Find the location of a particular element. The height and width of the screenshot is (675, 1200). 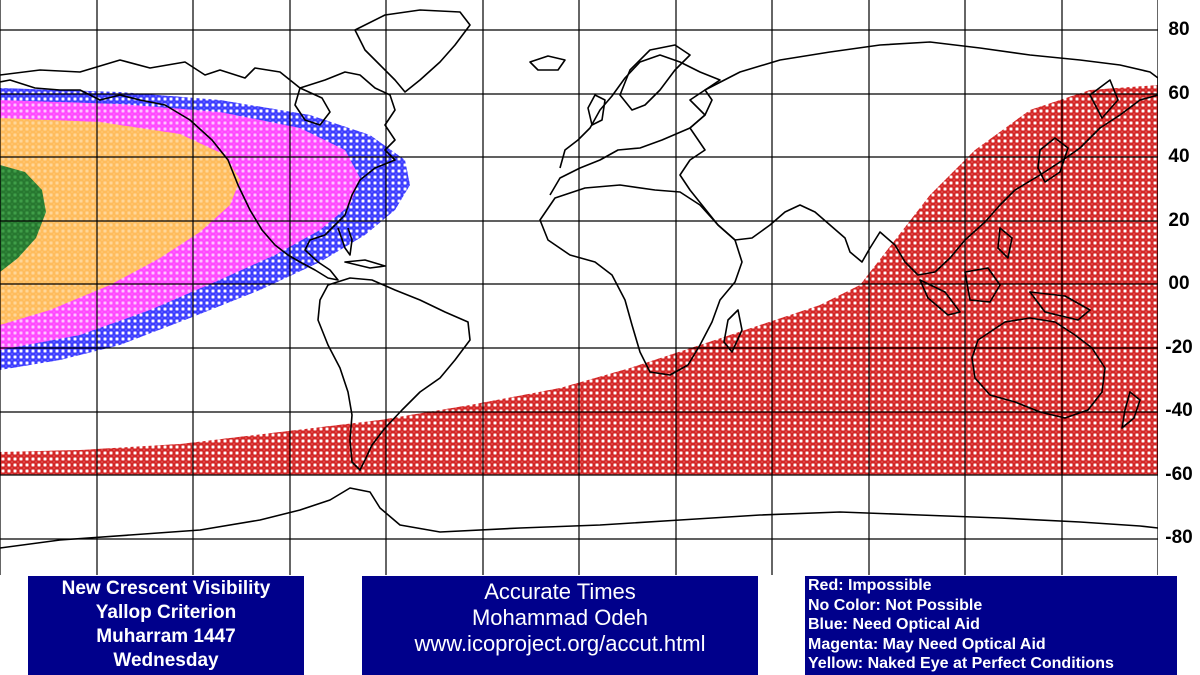

latitude-axis: 80 60 40 20 00 -20 -40 -60 -80 is located at coordinates (1179, 287).